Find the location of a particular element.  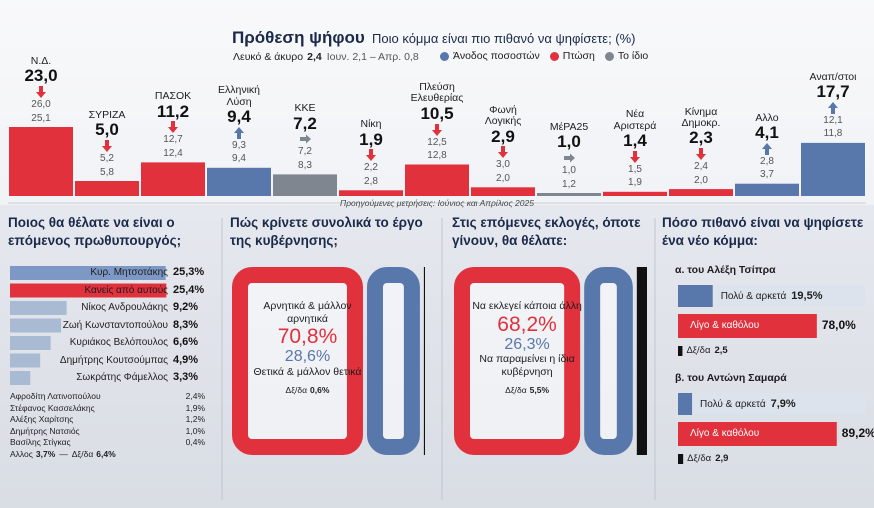

june-label: 12,7 is located at coordinates (173, 140).